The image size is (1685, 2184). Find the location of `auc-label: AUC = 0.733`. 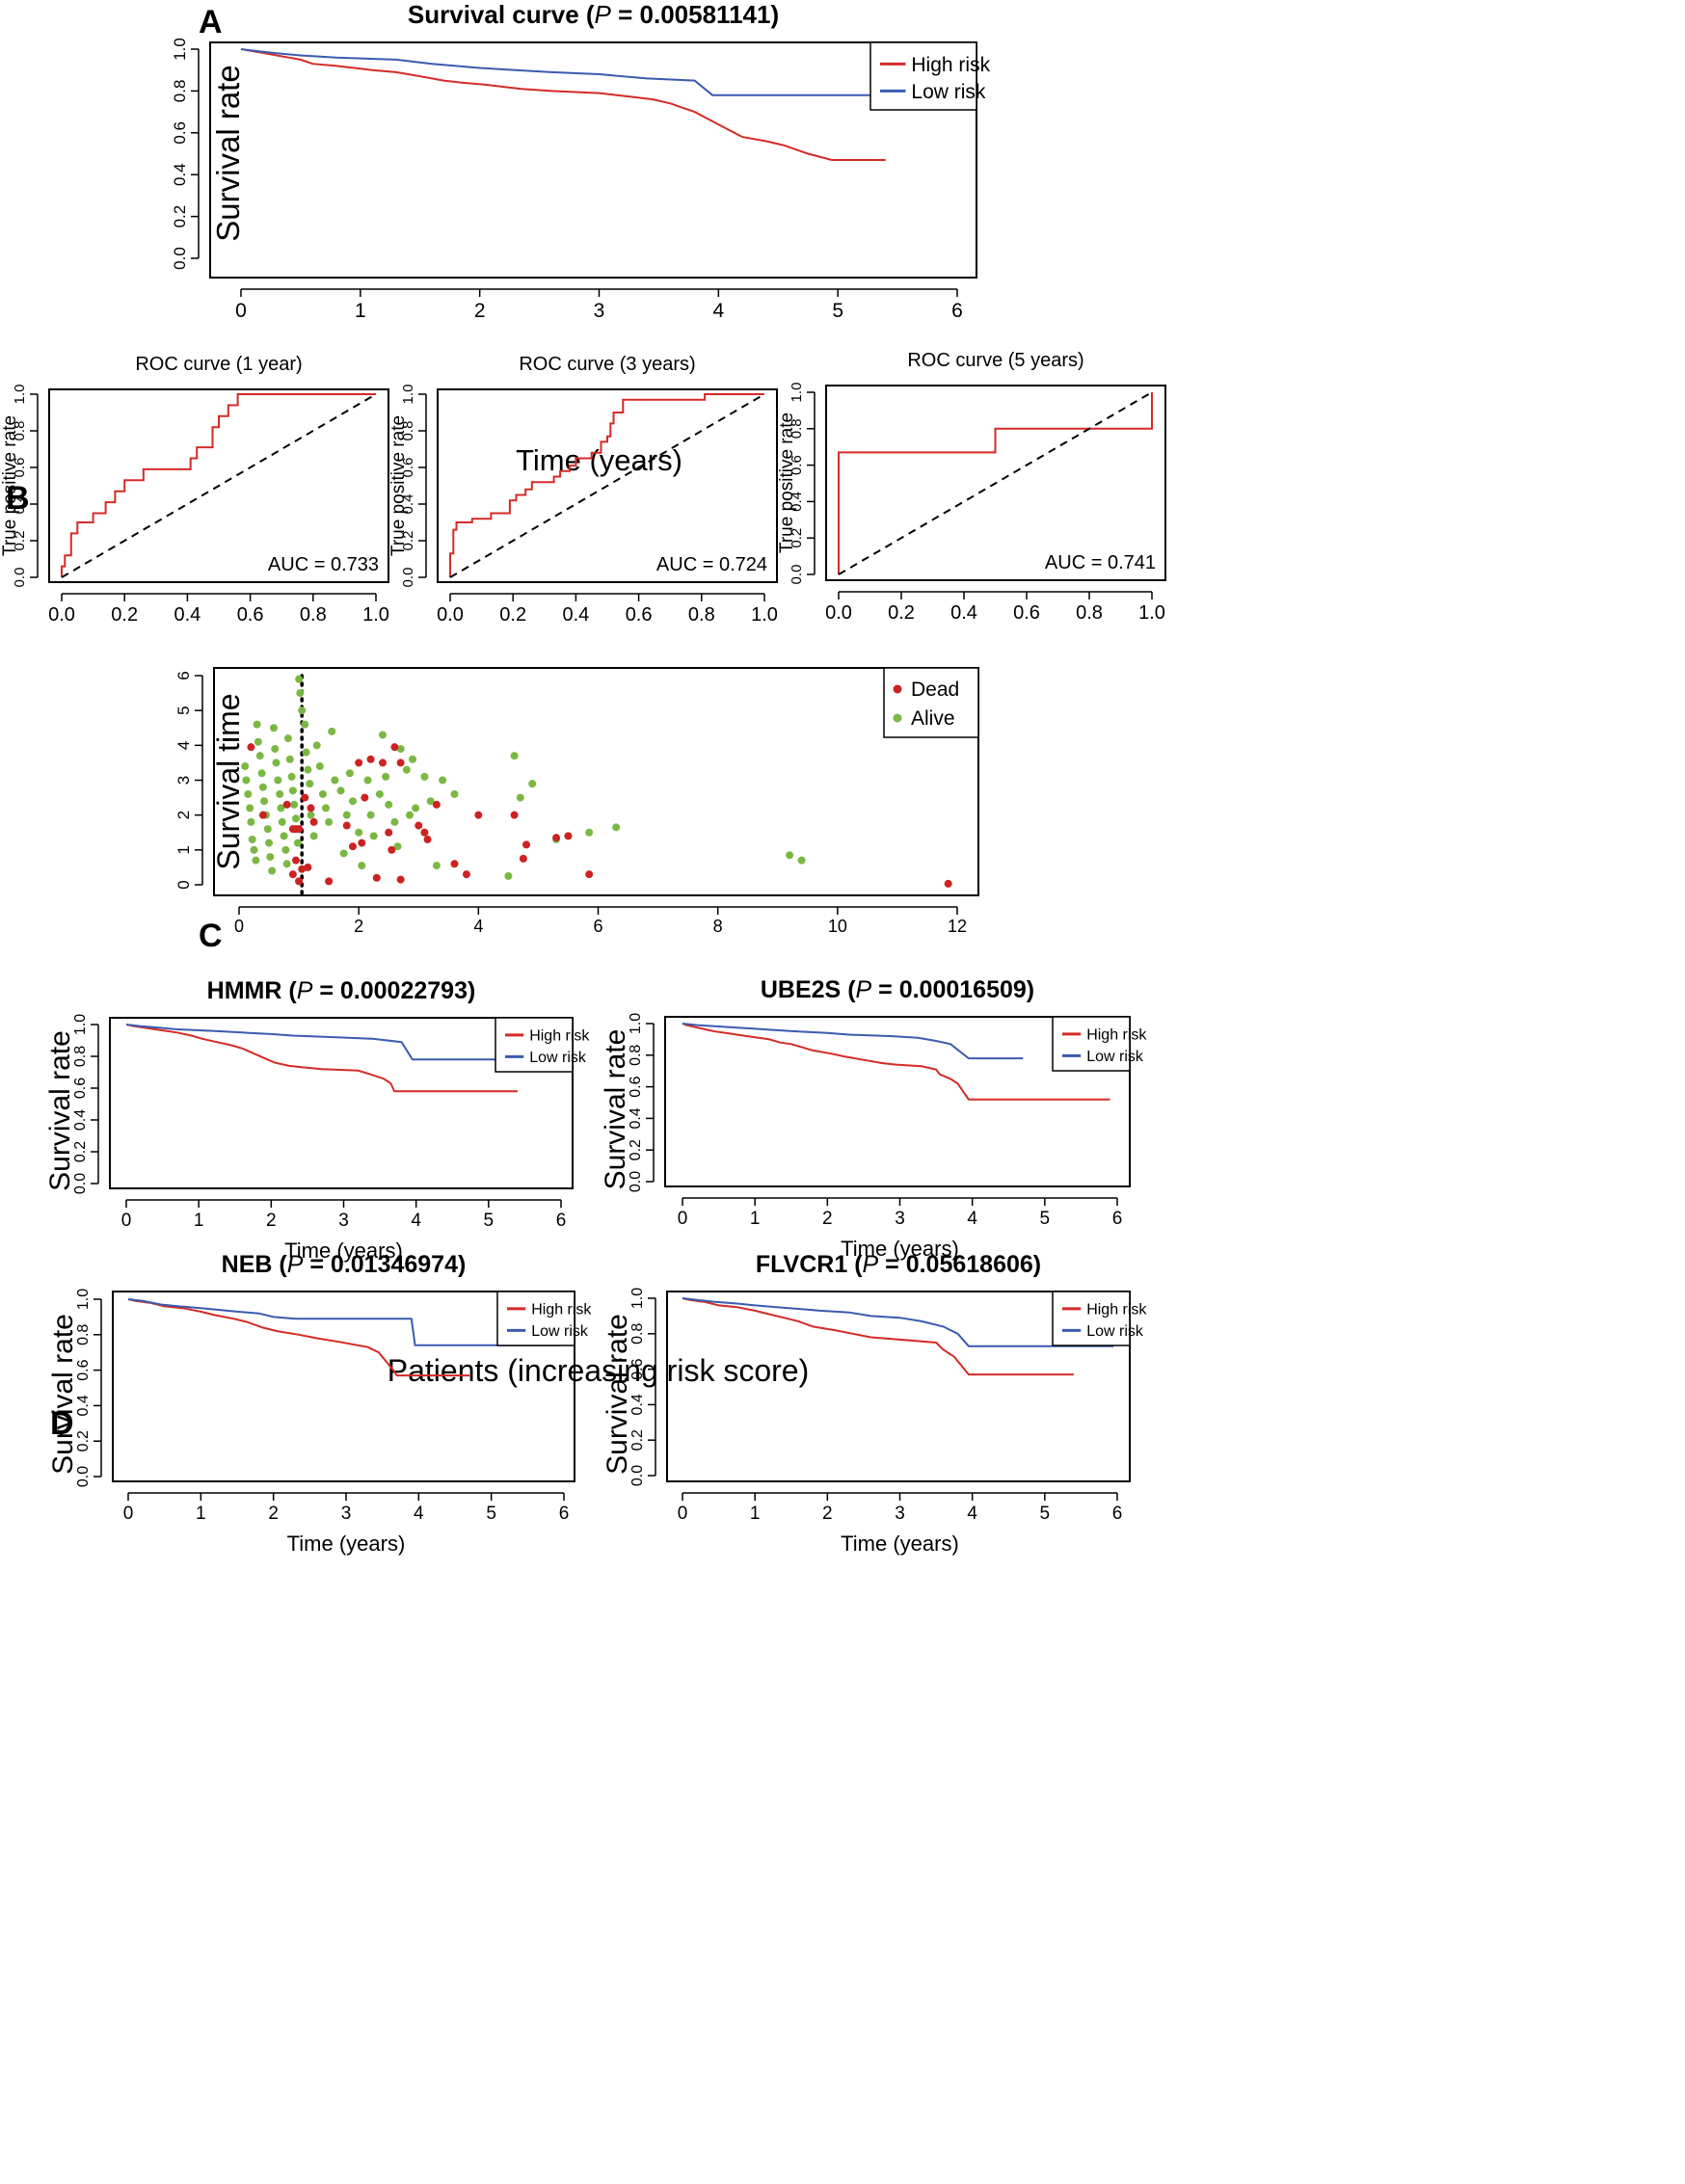

auc-label: AUC = 0.733 is located at coordinates (323, 564).